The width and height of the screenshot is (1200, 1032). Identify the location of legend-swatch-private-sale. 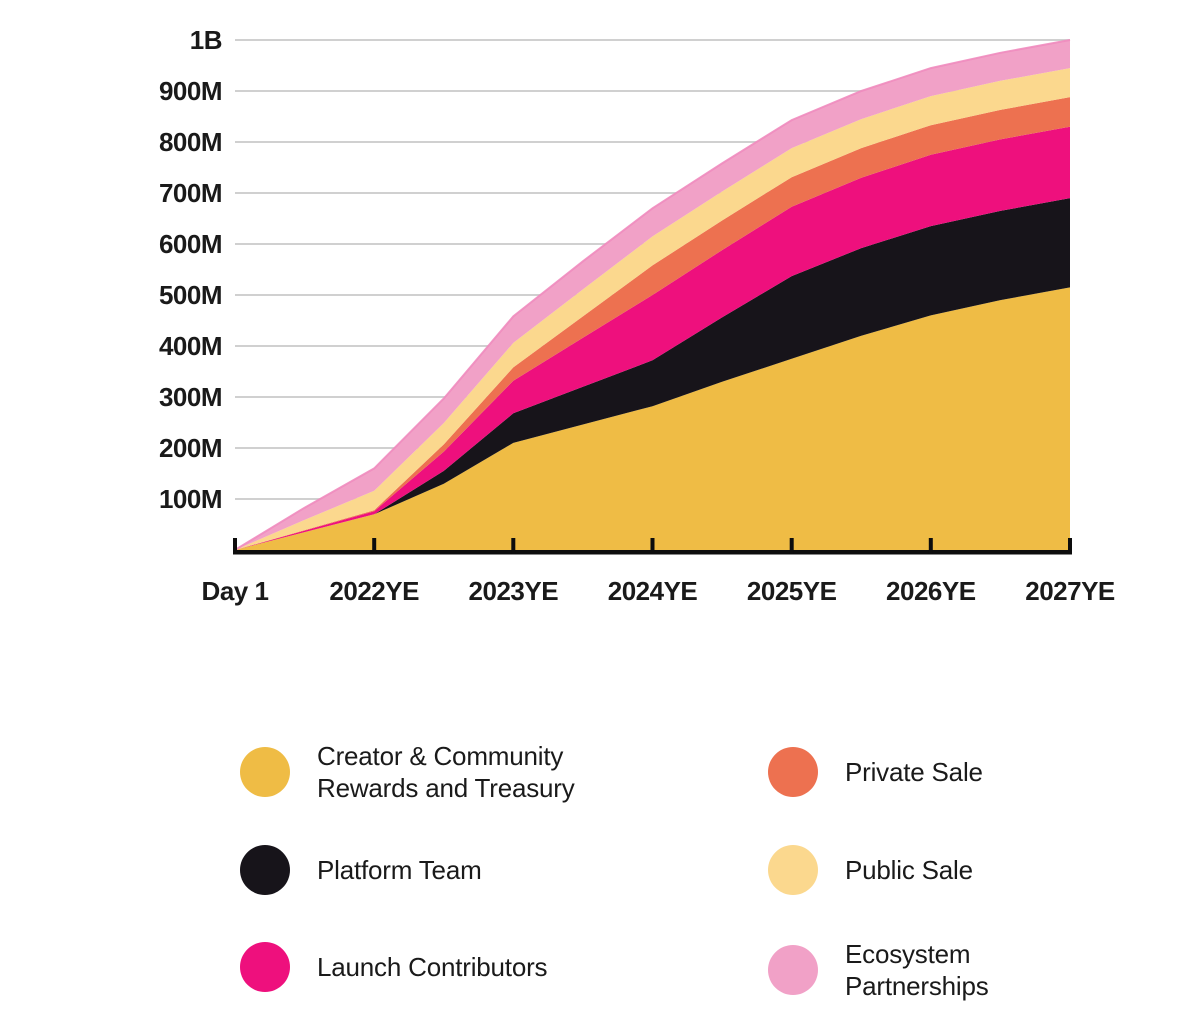
(793, 772).